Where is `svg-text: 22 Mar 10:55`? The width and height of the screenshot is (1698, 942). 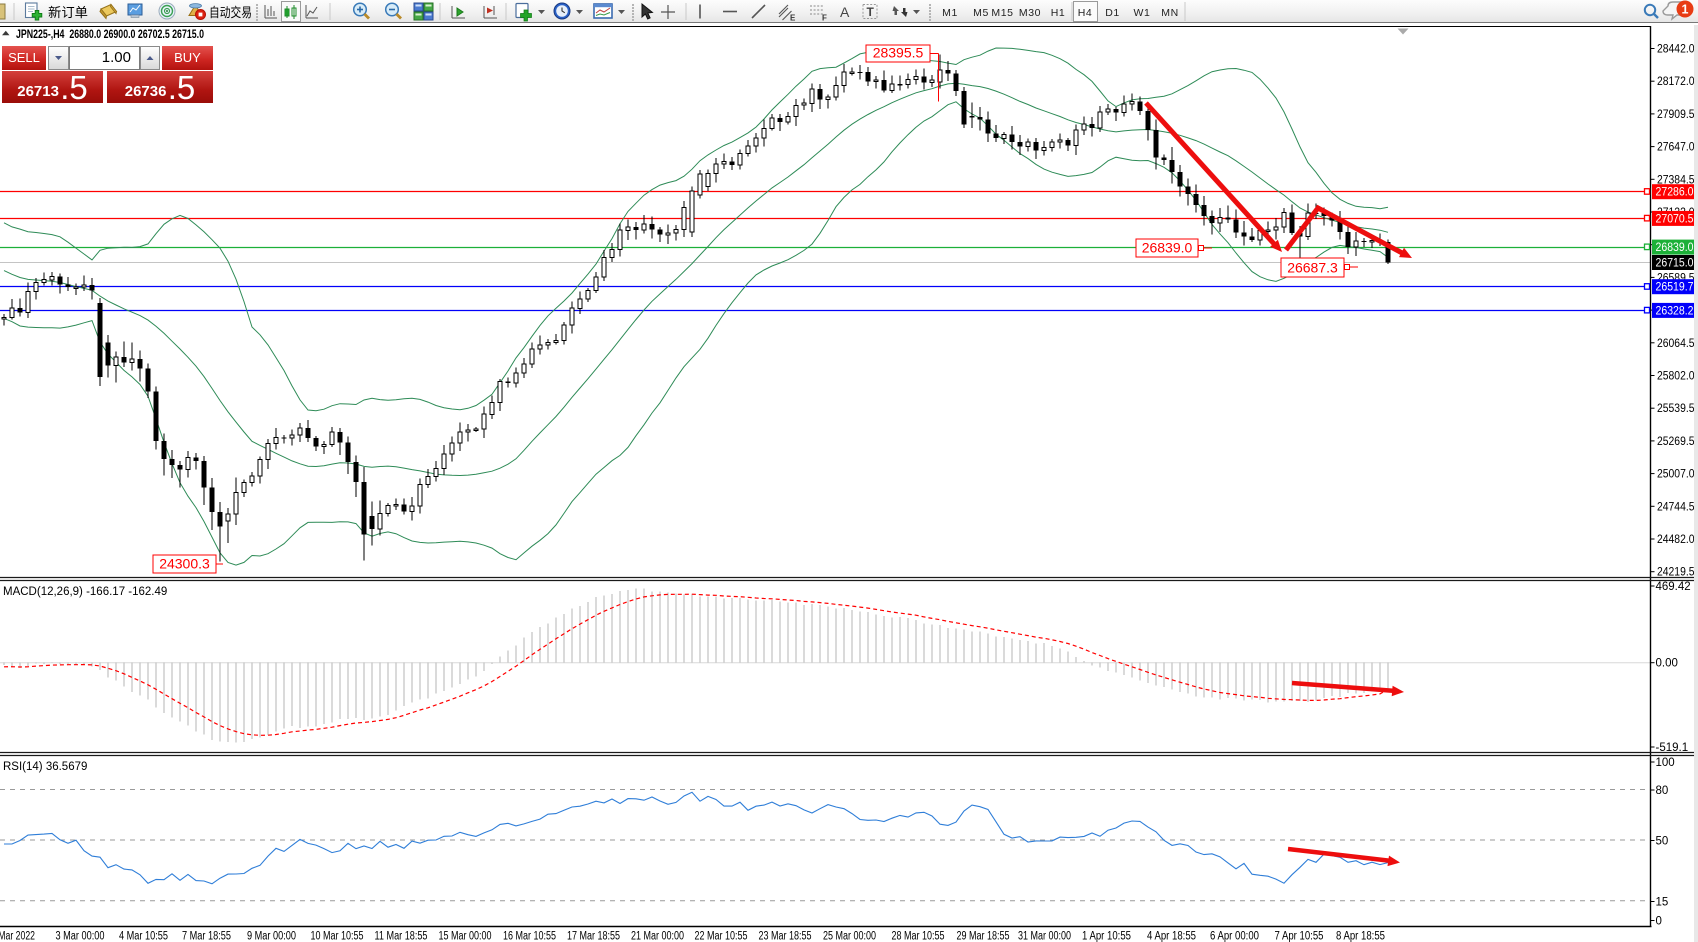
svg-text: 22 Mar 10:55 is located at coordinates (721, 936).